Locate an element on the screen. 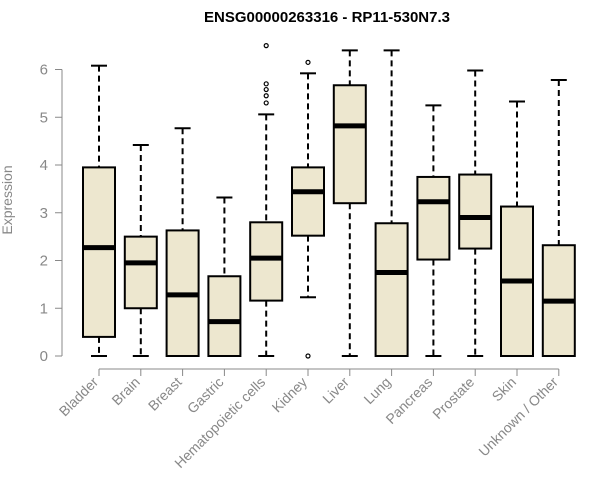 The image size is (600, 500). box-brain is located at coordinates (140, 250).